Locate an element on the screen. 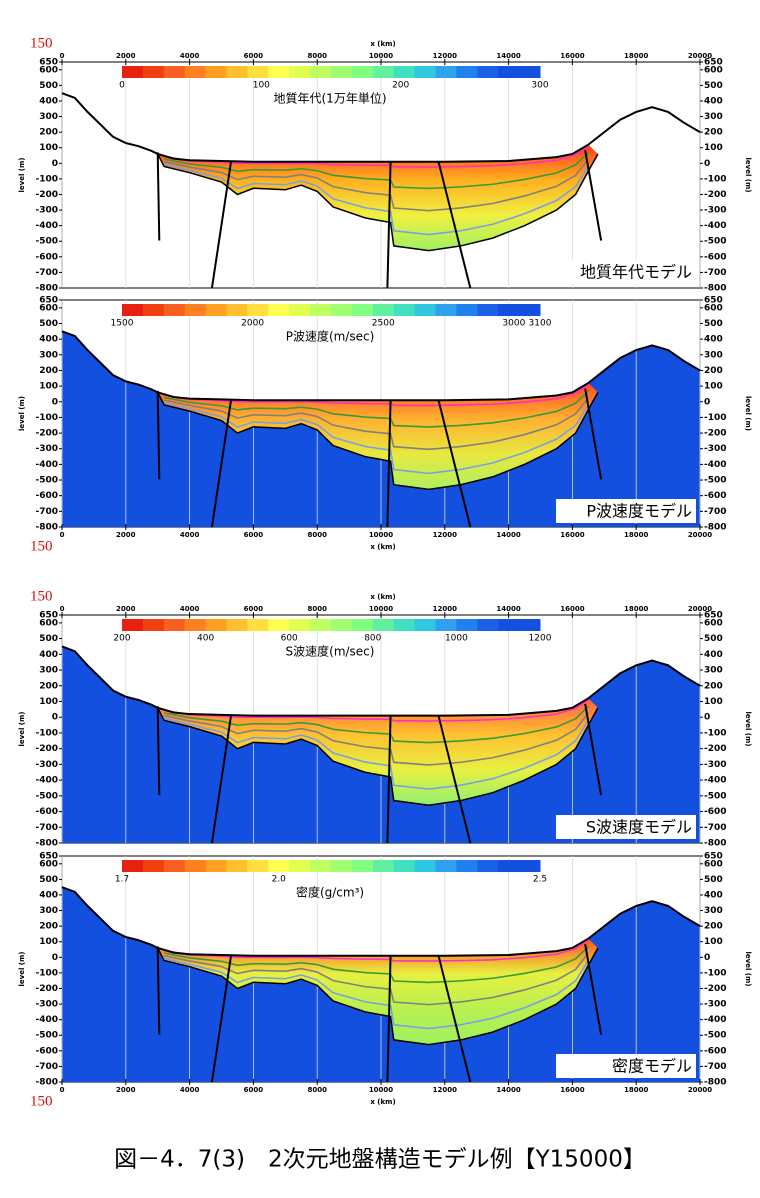  label-box is located at coordinates (626, 827).